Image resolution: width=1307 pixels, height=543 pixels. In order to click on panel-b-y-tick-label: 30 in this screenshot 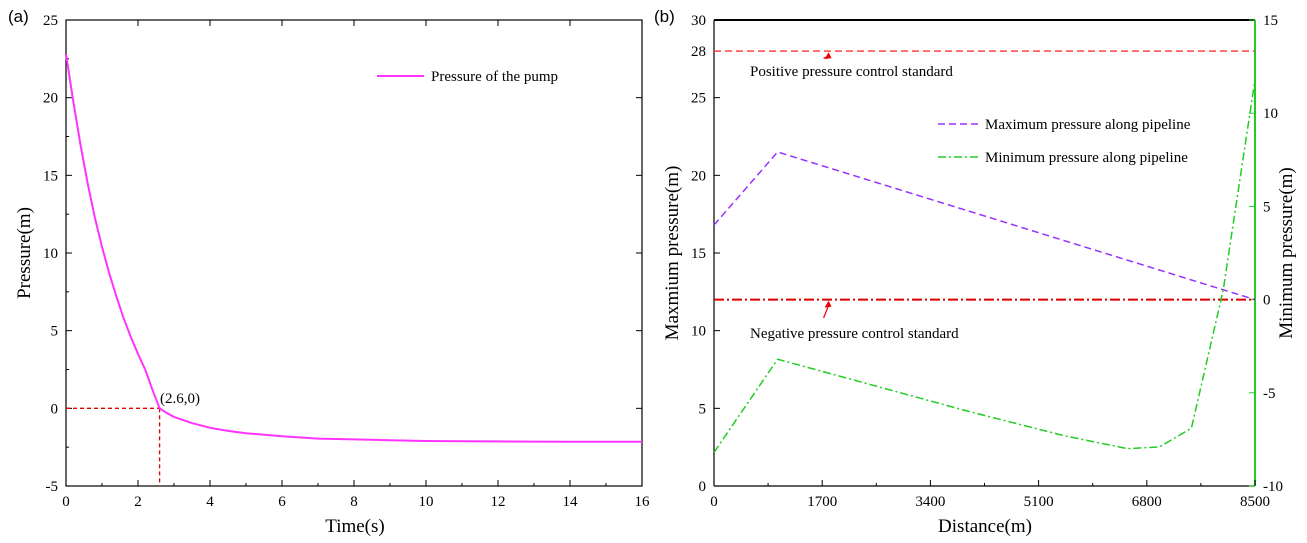, I will do `click(698, 21)`.